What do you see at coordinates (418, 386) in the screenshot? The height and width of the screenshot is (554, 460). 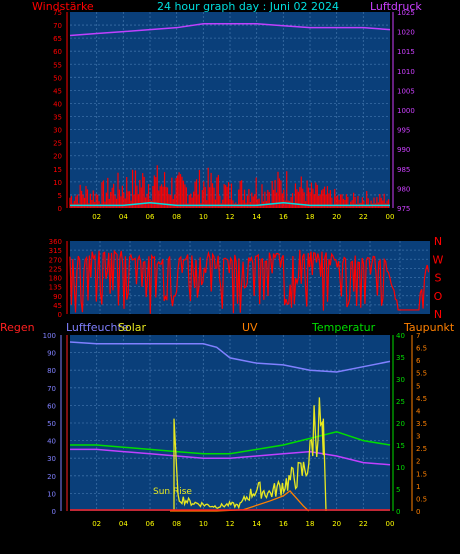 I see `uv-tick-label: 5` at bounding box center [418, 386].